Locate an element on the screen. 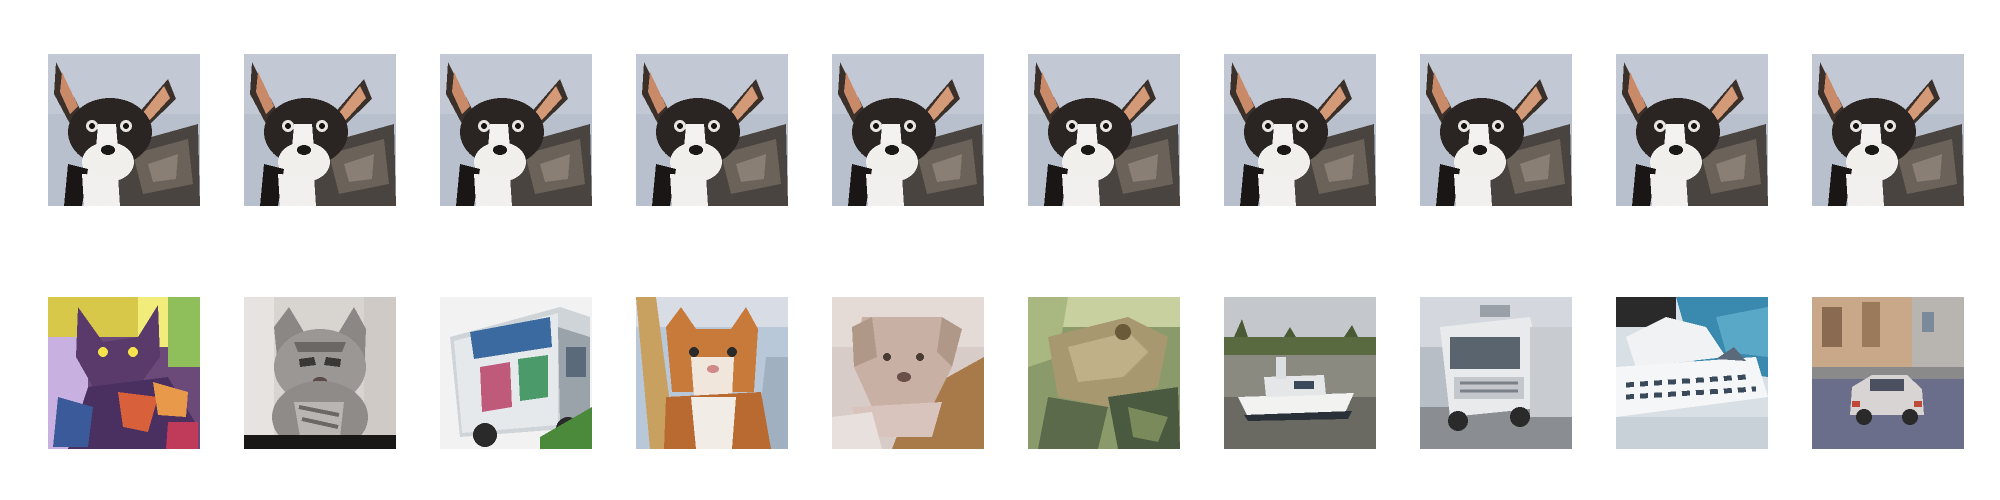  orange-white-cat-picture is located at coordinates (712, 373).